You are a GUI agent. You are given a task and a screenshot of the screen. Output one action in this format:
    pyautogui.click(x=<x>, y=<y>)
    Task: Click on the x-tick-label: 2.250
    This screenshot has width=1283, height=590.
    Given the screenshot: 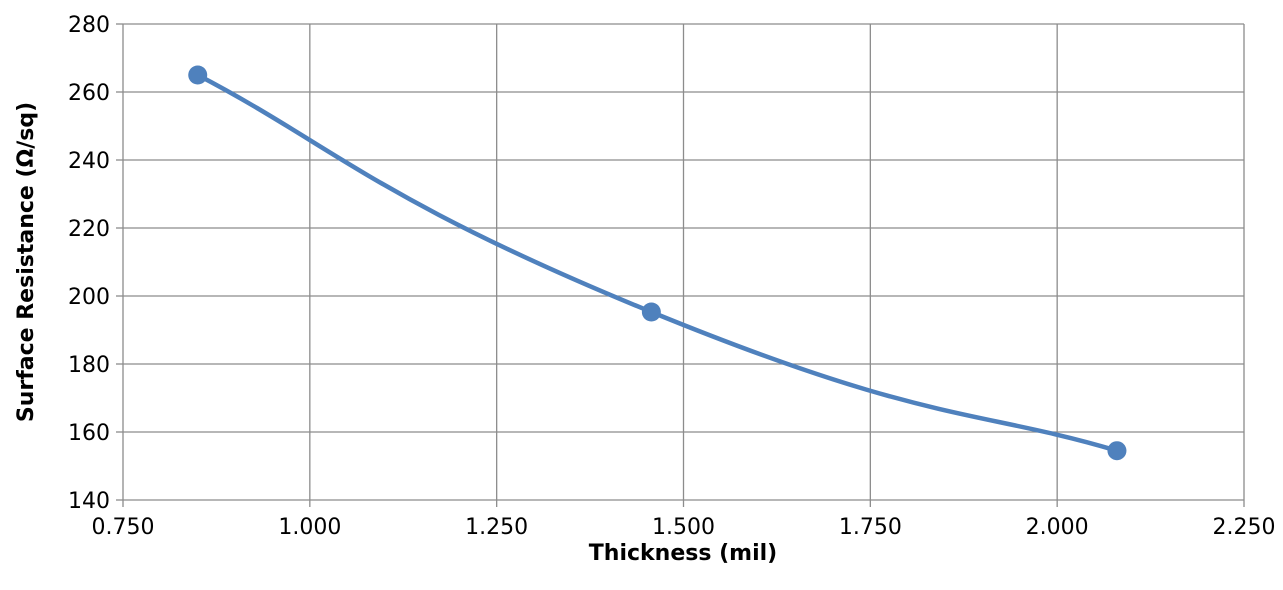 What is the action you would take?
    pyautogui.click(x=1244, y=527)
    